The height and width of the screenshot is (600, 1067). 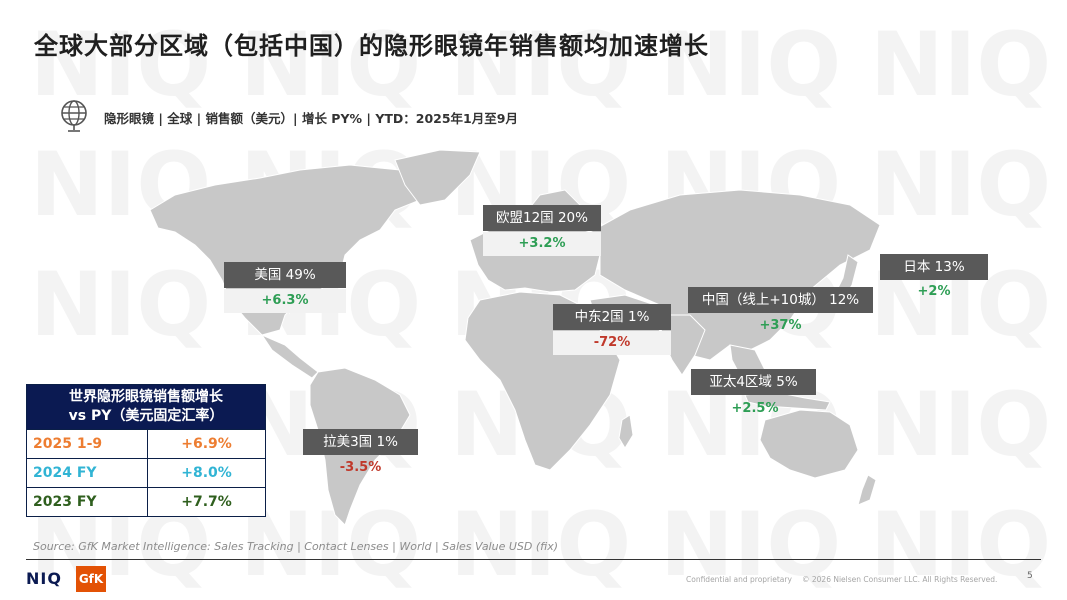 I want to click on page-number: 5, so click(x=1030, y=576).